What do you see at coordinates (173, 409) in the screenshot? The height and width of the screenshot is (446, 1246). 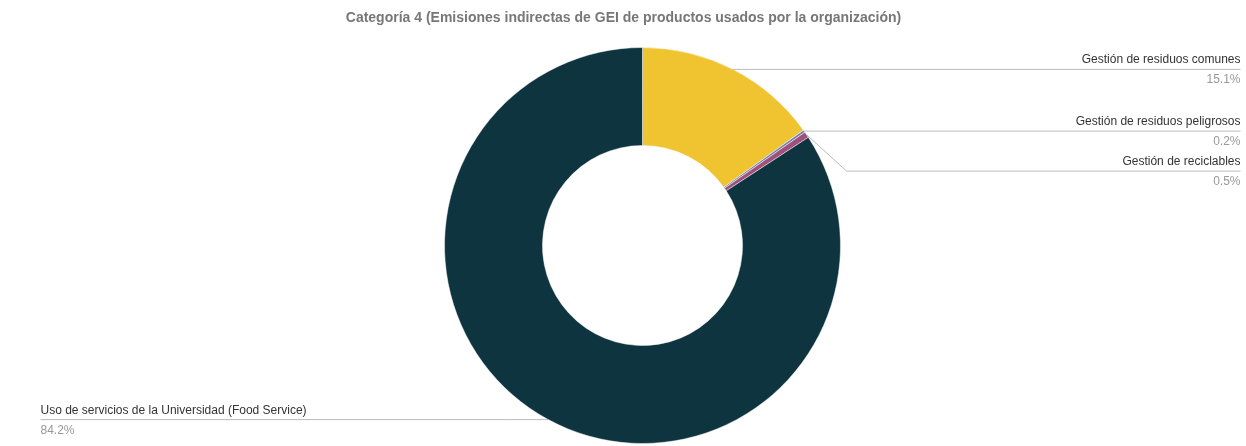 I see `slice-label: Uso de servicios de la Universidad (Food Service)` at bounding box center [173, 409].